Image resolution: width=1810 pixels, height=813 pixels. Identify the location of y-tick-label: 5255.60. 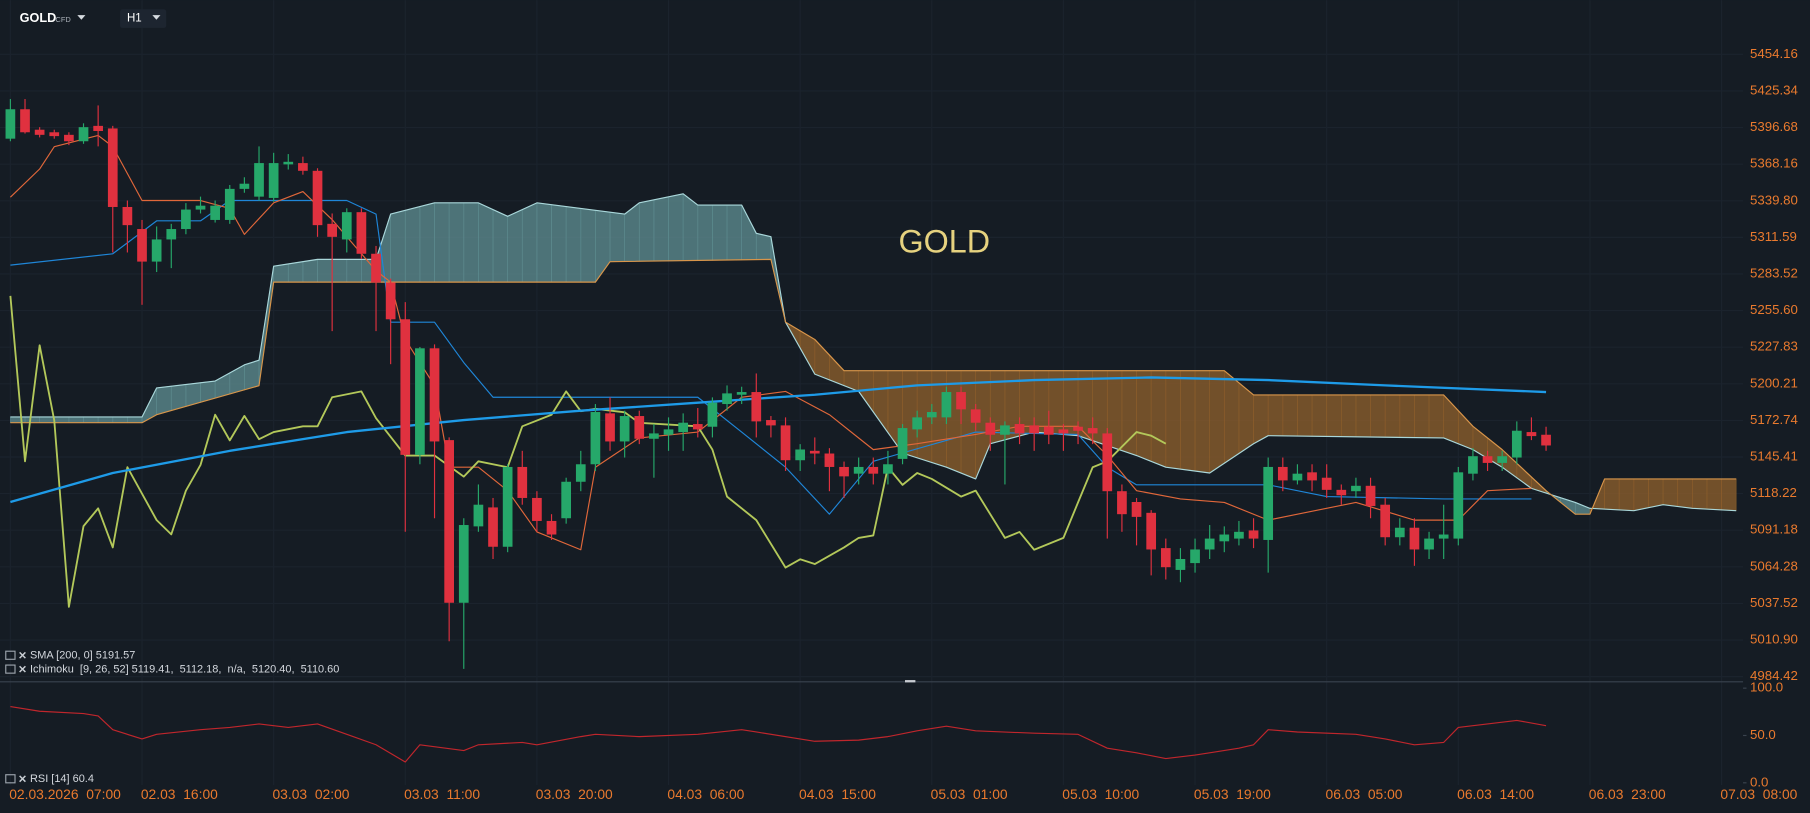
(1774, 309).